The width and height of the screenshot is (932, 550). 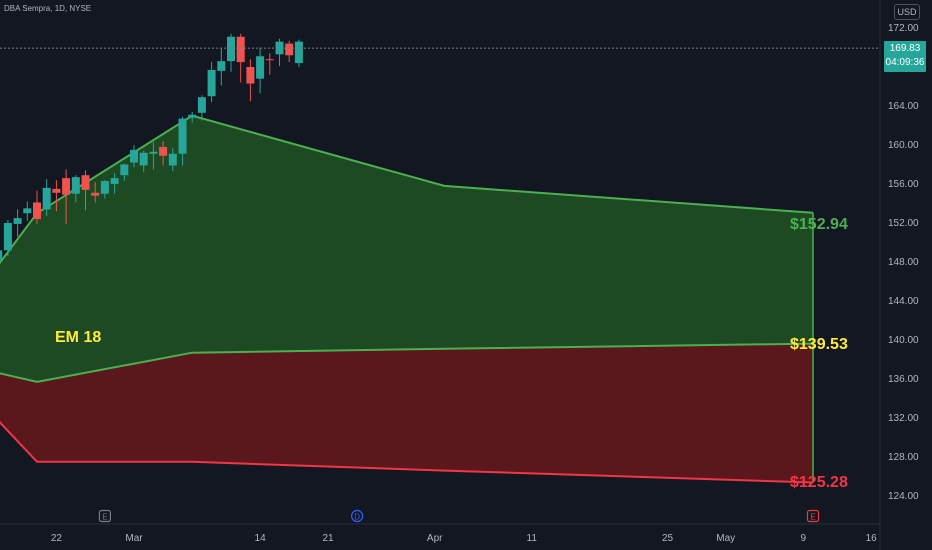 What do you see at coordinates (903, 106) in the screenshot?
I see `price-tick-label: 164.00` at bounding box center [903, 106].